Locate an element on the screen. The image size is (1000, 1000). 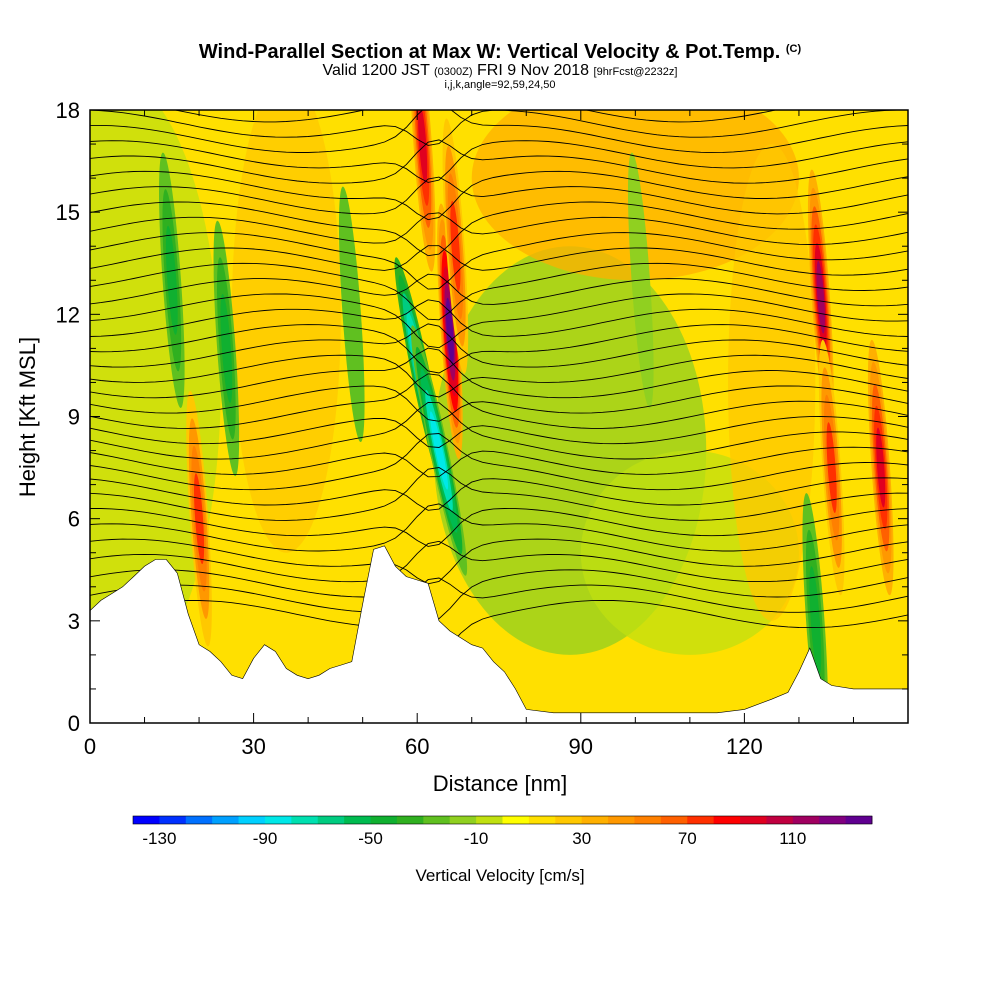
y-tick-label: 6 is located at coordinates (74, 519).